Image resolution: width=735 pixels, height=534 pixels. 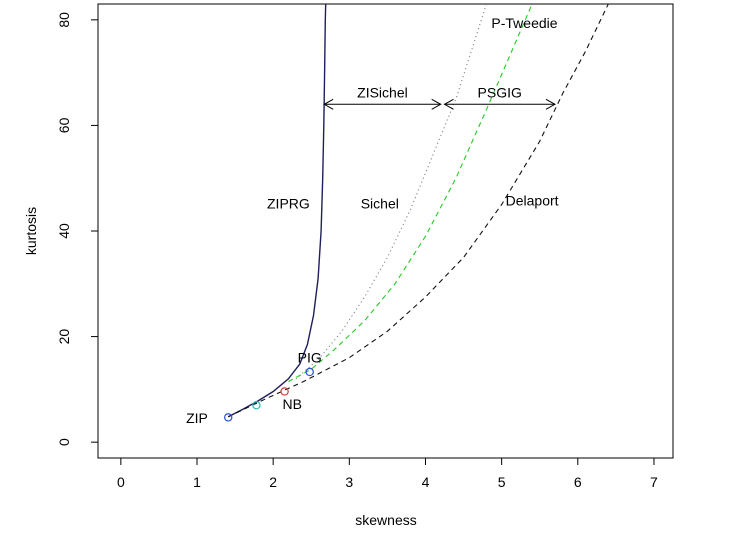 I want to click on x-tick-label-5: 5, so click(x=502, y=482).